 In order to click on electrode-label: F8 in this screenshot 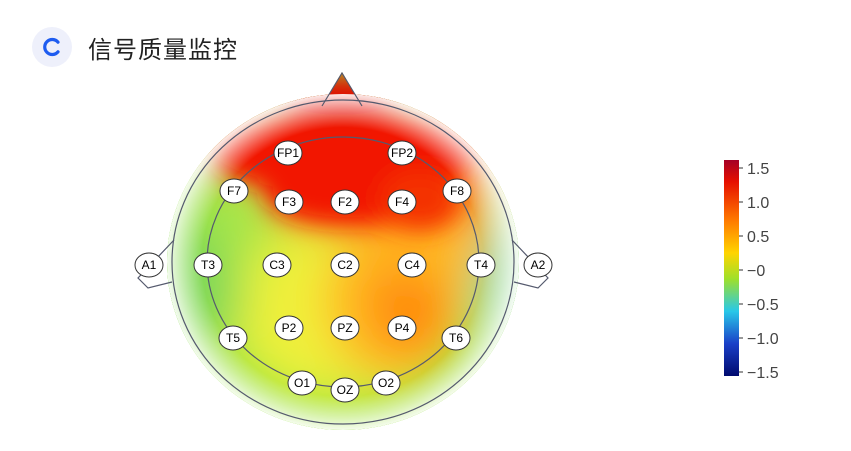, I will do `click(457, 191)`.